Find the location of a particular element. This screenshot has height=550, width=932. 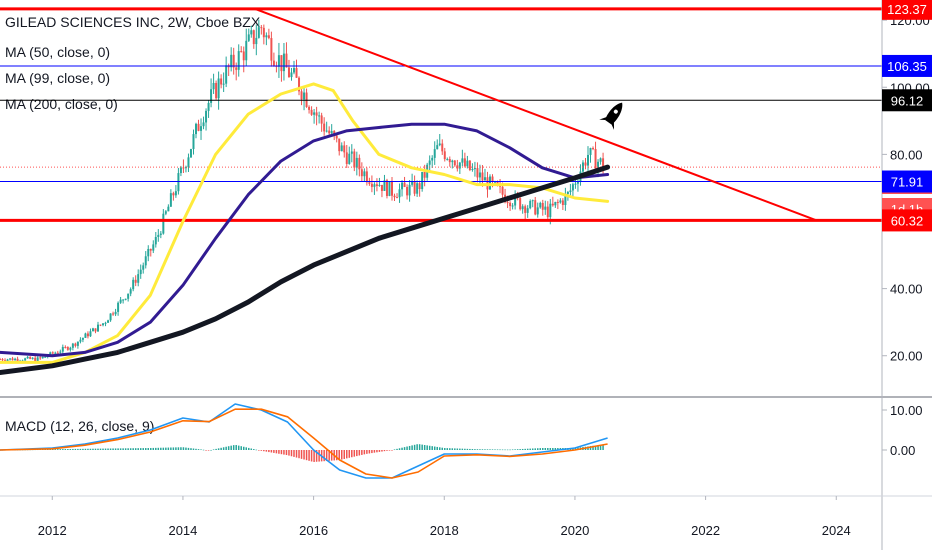

ytick-label: 20.00 is located at coordinates (906, 356).